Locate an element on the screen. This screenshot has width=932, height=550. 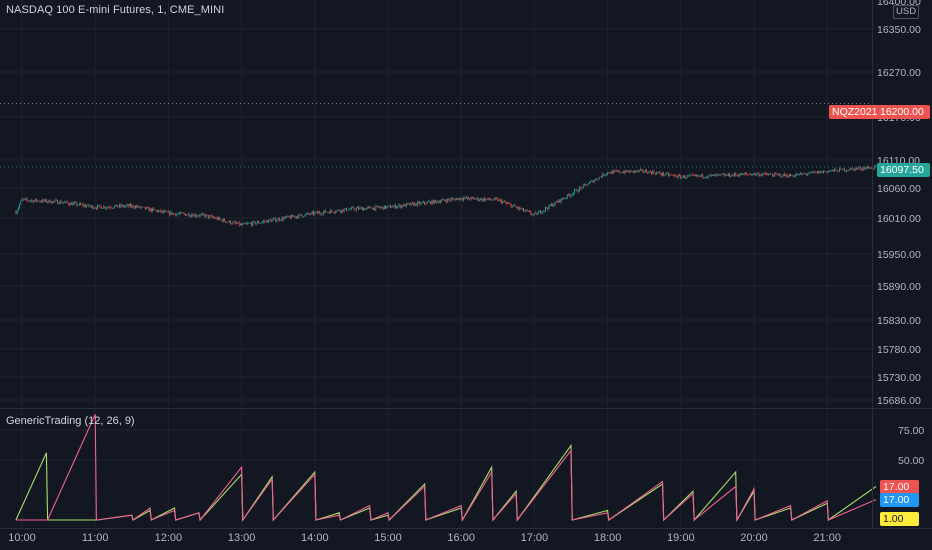
symbol-title: NASDAQ 100 E-mini Futures, 1, CME_MINI is located at coordinates (115, 10).